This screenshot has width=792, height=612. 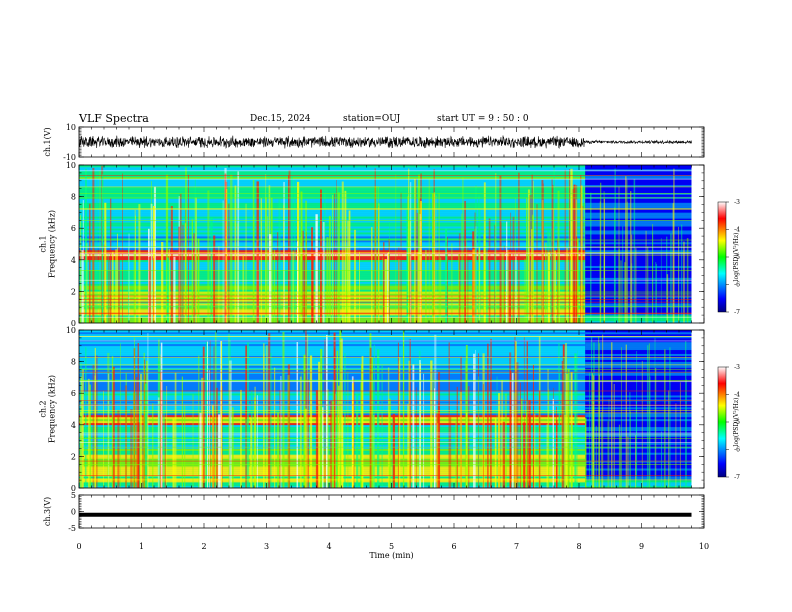 I want to click on y-tick-label: 8, so click(x=73, y=362).